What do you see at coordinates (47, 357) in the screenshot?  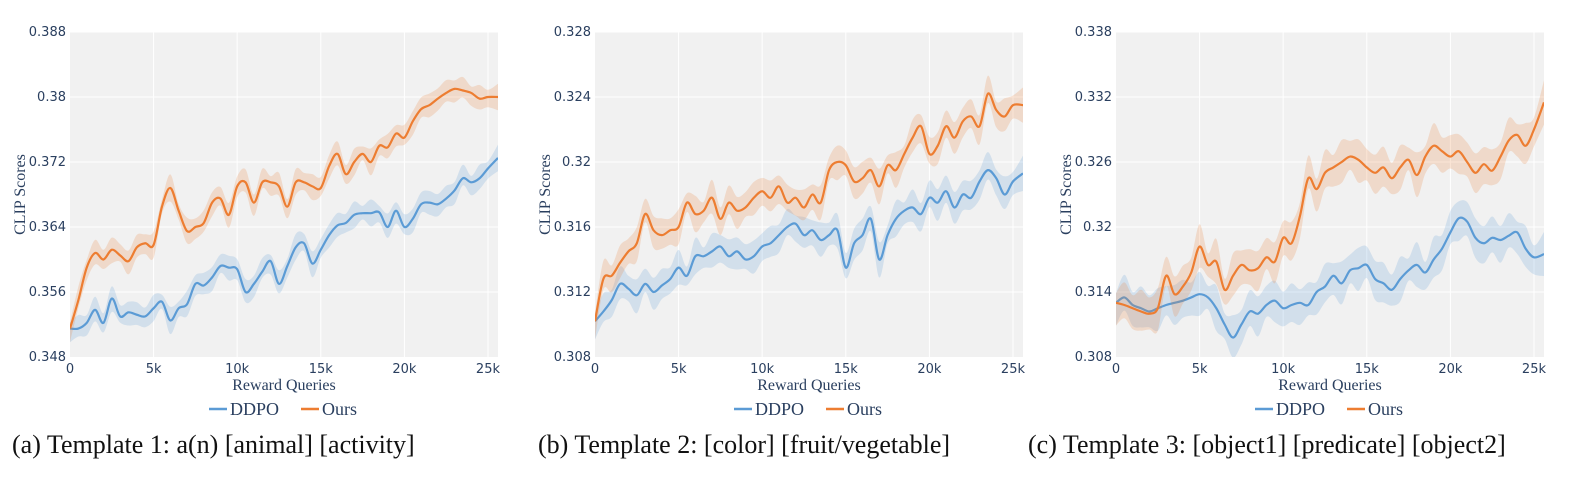 I see `y-tick-label: 0.348` at bounding box center [47, 357].